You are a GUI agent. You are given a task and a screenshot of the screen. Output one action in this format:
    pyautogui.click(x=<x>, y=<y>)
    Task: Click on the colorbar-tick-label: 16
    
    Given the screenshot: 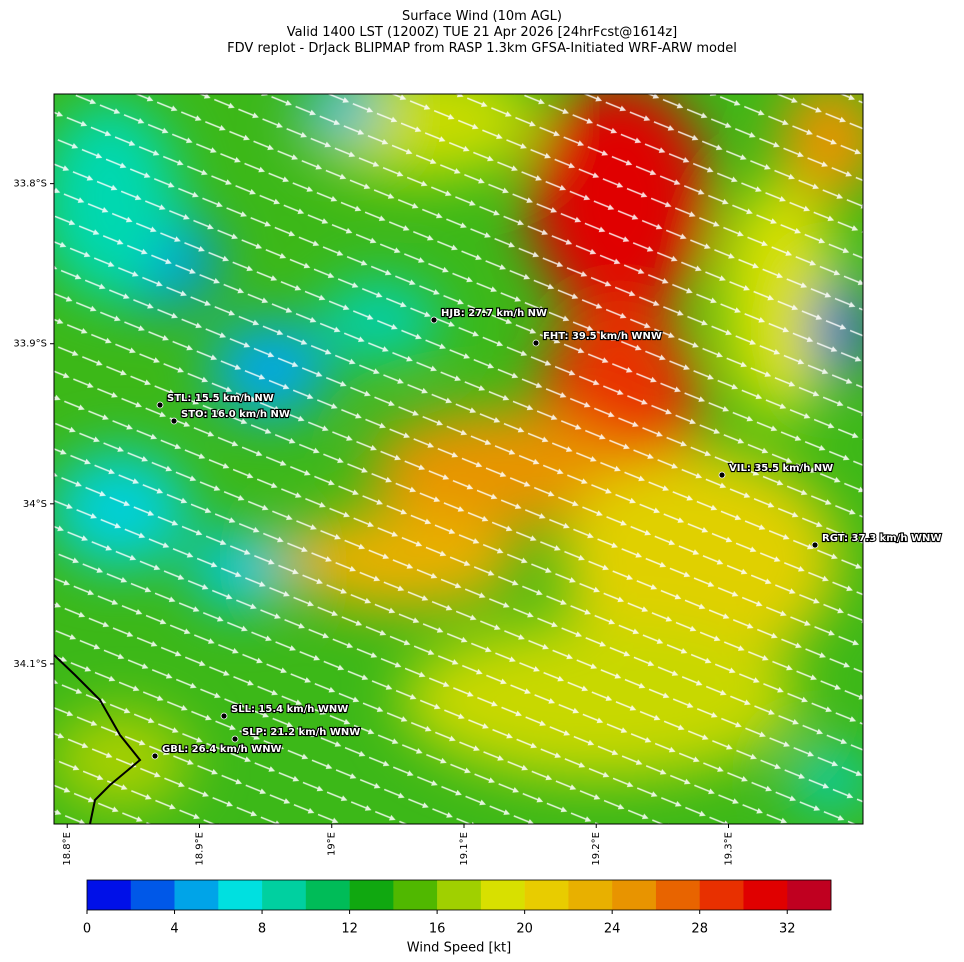 What is the action you would take?
    pyautogui.click(x=437, y=929)
    